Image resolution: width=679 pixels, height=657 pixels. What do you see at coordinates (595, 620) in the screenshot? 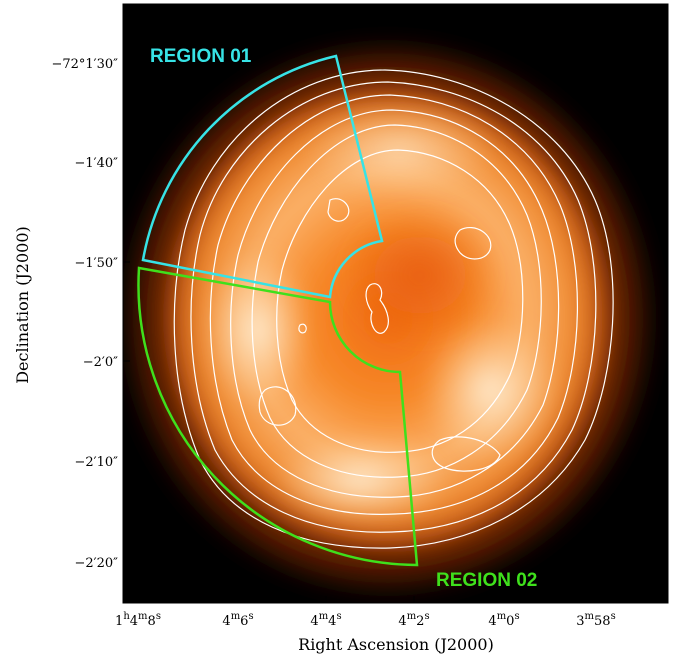
I see `x-tick-label: 3m58s` at bounding box center [595, 620].